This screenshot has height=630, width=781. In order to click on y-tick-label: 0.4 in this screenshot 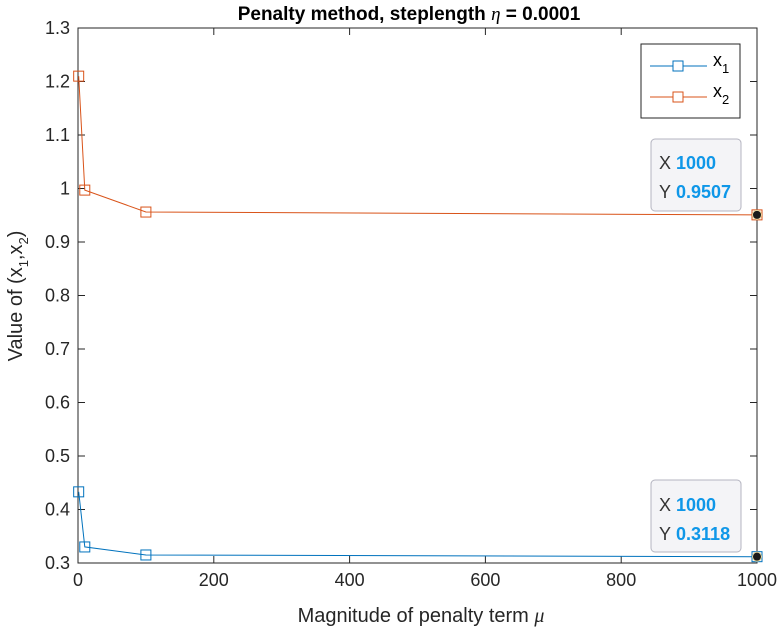, I will do `click(57, 510)`.